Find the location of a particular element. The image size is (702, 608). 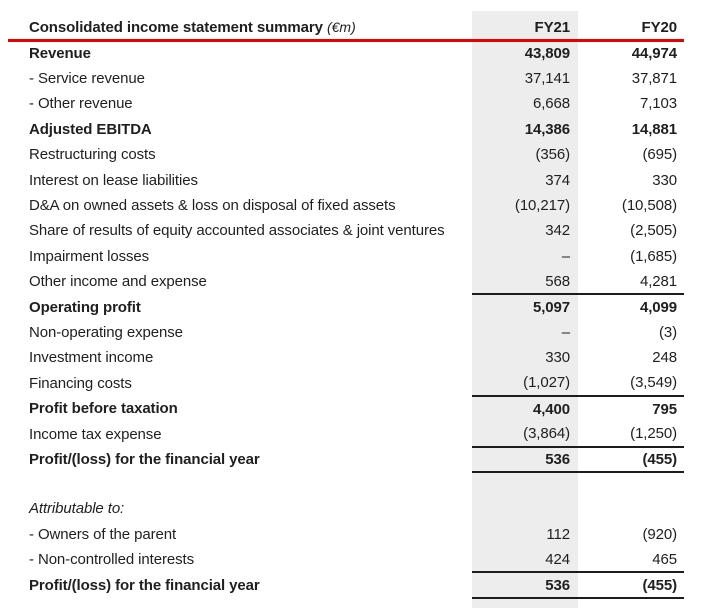

row-label: Operating profit is located at coordinates (85, 307).